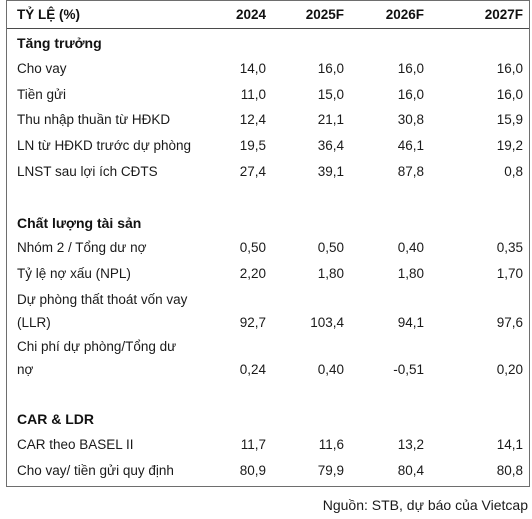 Image resolution: width=532 pixels, height=519 pixels. What do you see at coordinates (503, 14) in the screenshot?
I see `header-year-2027f: 2027F` at bounding box center [503, 14].